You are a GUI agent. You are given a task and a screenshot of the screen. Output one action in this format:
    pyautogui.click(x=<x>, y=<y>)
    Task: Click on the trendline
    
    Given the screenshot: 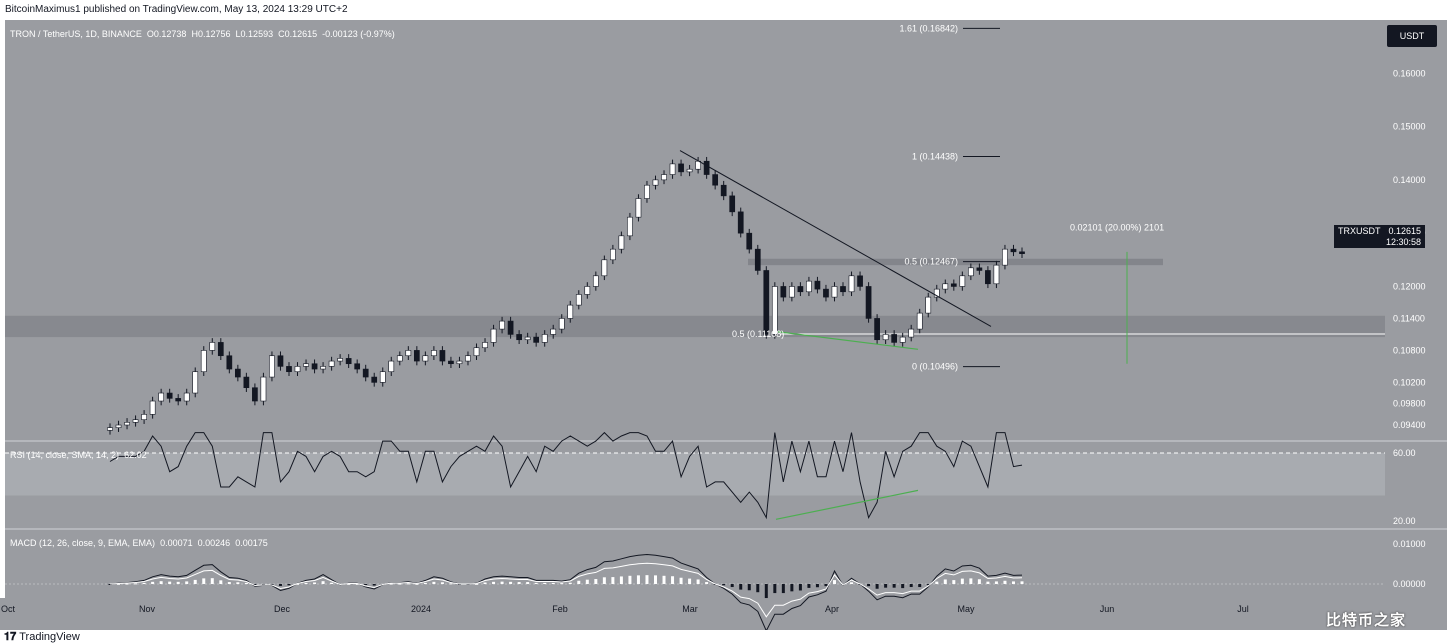 What is the action you would take?
    pyautogui.click(x=835, y=238)
    